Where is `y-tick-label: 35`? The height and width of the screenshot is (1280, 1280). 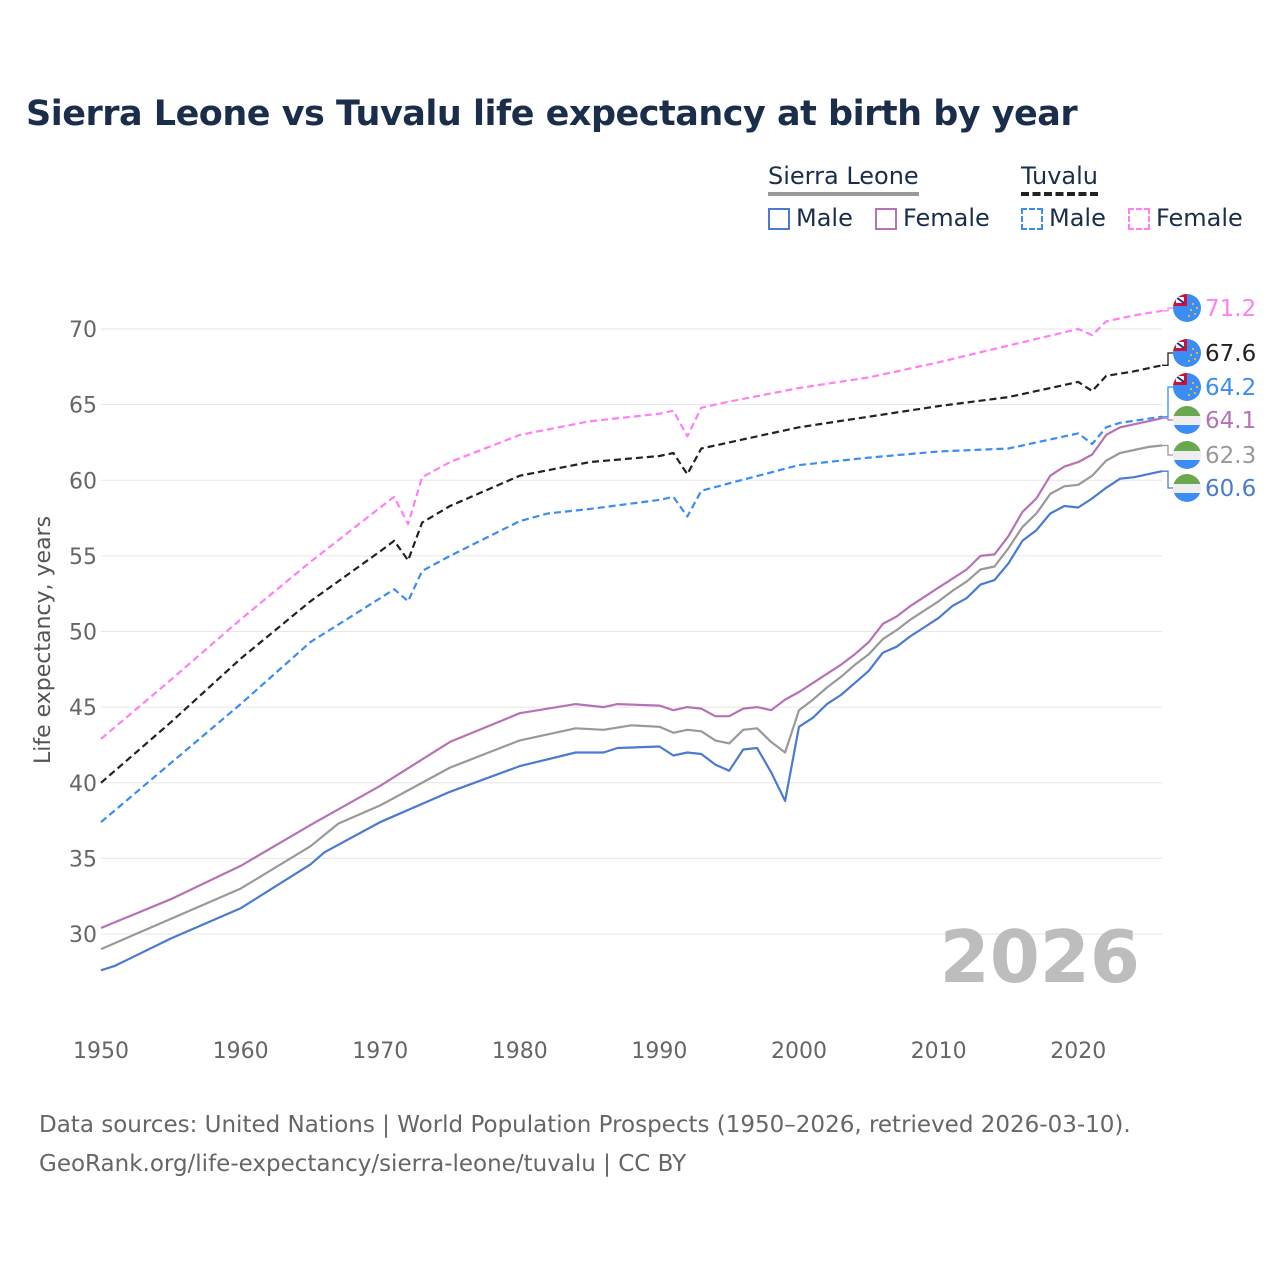 y-tick-label: 35 is located at coordinates (83, 859).